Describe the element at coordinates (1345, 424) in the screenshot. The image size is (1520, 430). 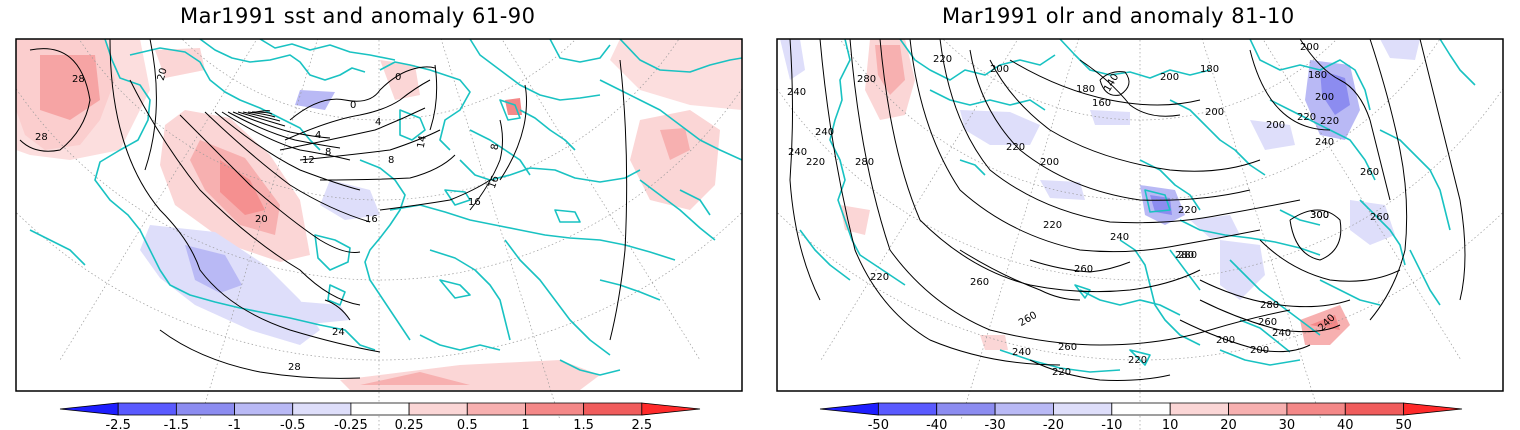
I see `colorbar-tick-label: 40` at that location.